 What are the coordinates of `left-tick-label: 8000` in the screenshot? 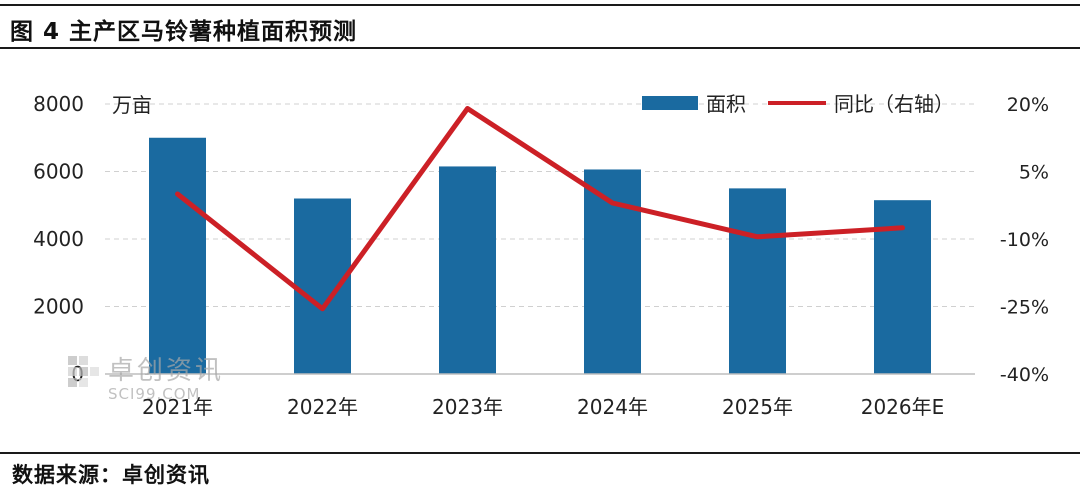 It's located at (58, 104).